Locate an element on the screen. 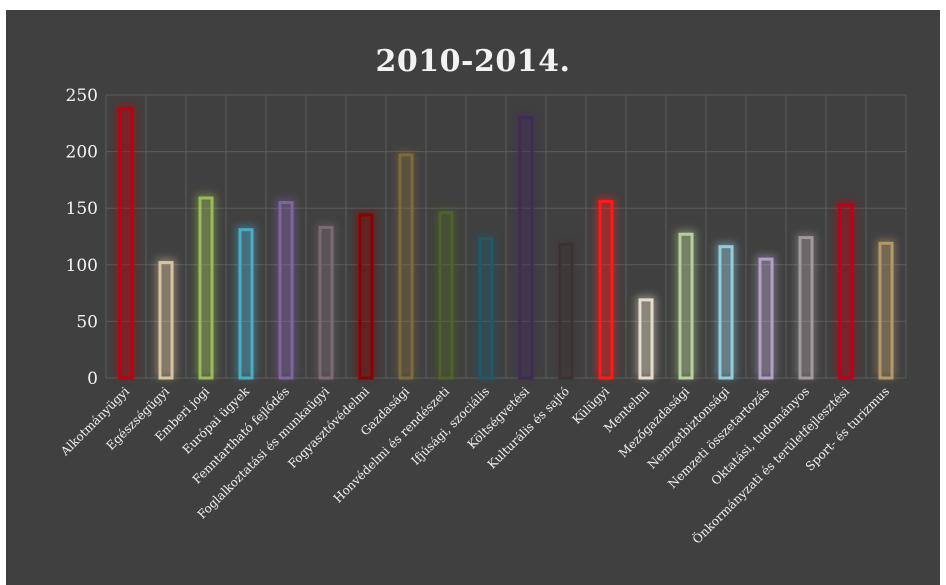 This screenshot has width=946, height=585. y-tick-label: 100 is located at coordinates (82, 266).